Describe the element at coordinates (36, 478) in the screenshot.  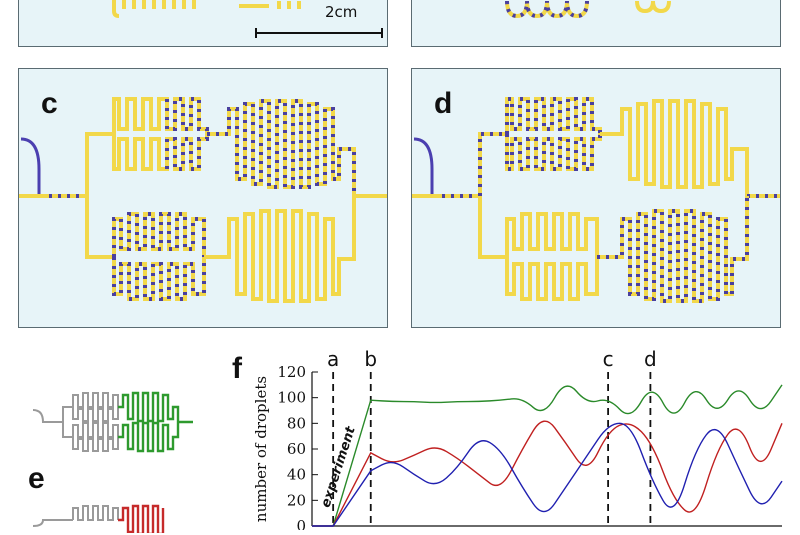
I see `panel-e-label: e` at that location.